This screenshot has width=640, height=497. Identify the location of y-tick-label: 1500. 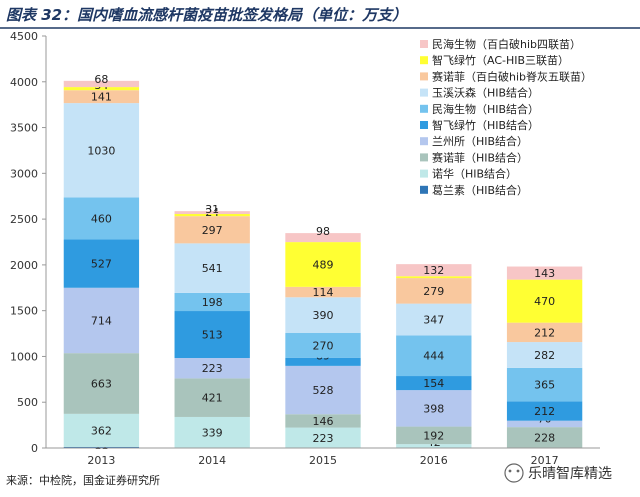
(24, 311).